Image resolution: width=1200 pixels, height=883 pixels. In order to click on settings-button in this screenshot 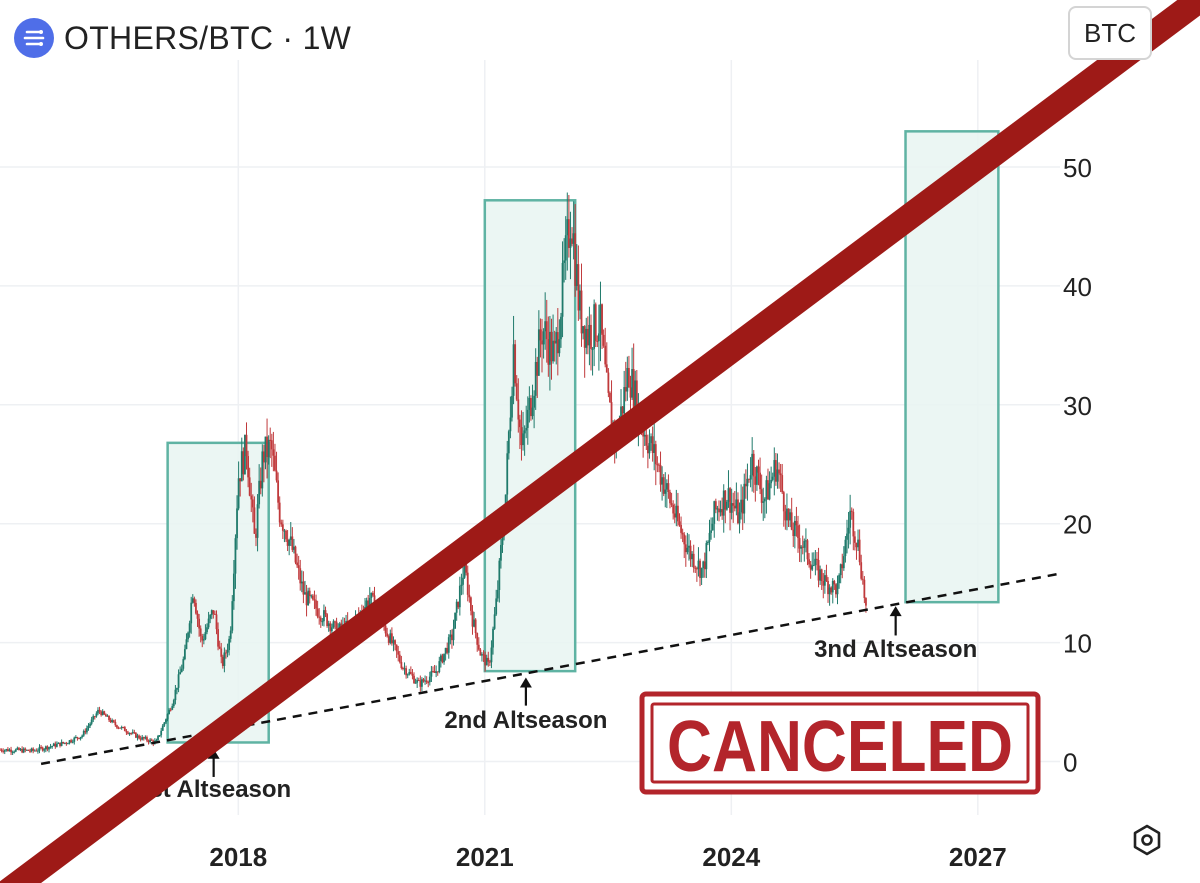, I will do `click(1147, 840)`.